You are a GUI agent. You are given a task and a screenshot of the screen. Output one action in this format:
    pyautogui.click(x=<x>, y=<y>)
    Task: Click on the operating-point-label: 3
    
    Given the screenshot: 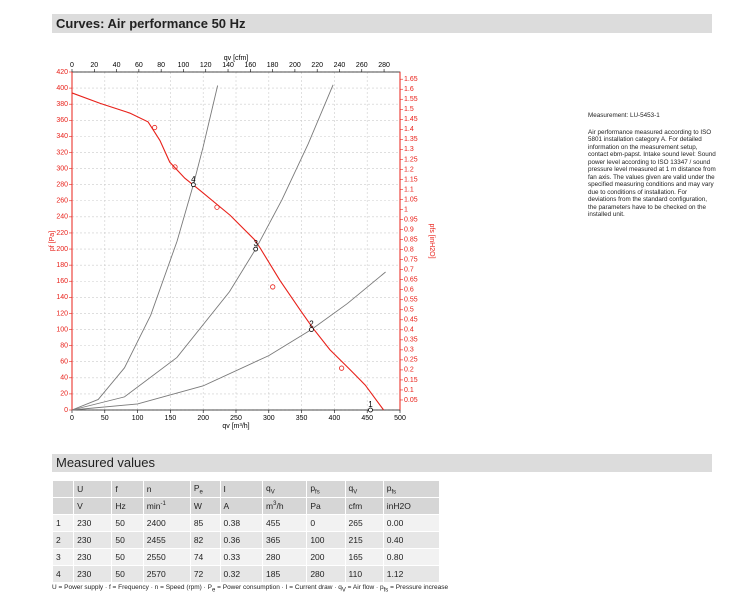 What is the action you would take?
    pyautogui.click(x=255, y=243)
    